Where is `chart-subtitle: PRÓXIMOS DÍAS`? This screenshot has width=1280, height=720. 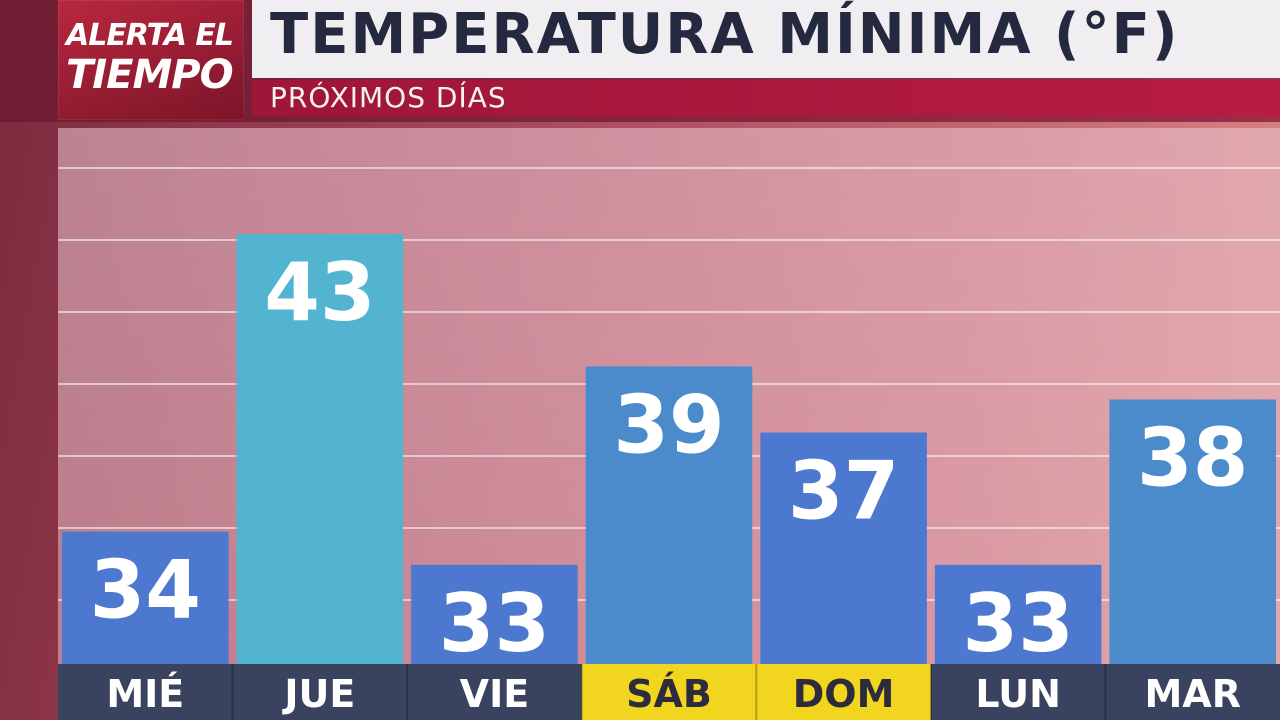
chart-subtitle: PRÓXIMOS DÍAS is located at coordinates (388, 97).